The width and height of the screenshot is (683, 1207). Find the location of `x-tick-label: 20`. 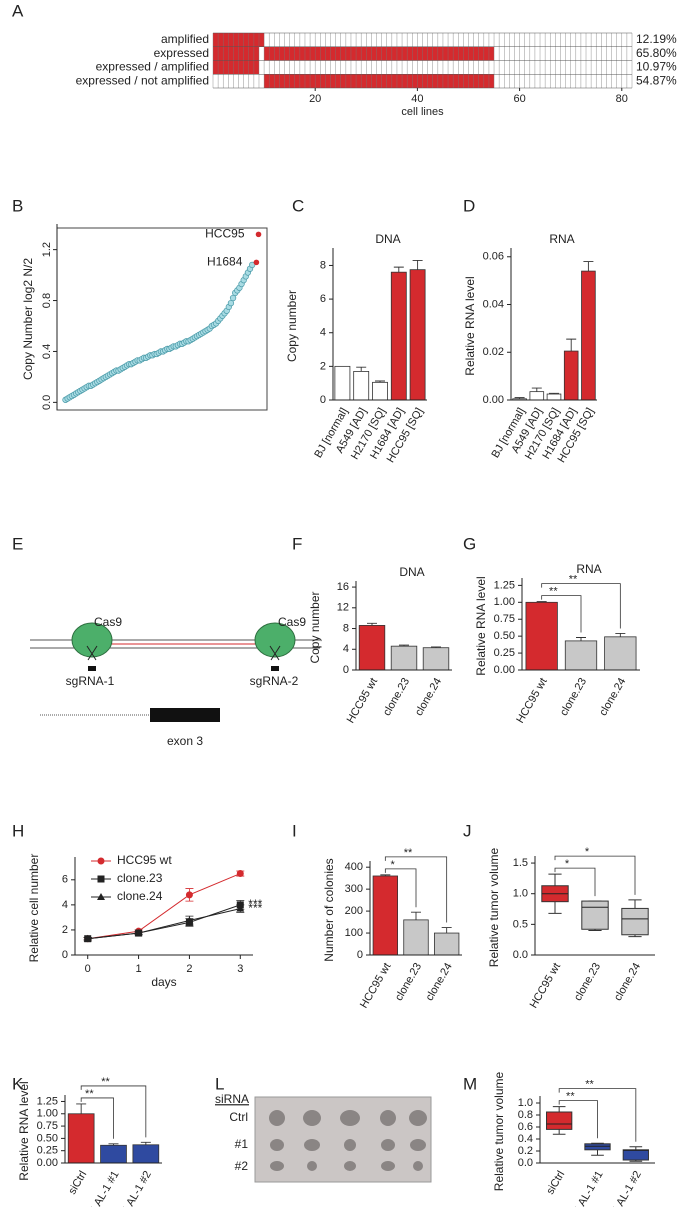

x-tick-label: 20 is located at coordinates (315, 99).